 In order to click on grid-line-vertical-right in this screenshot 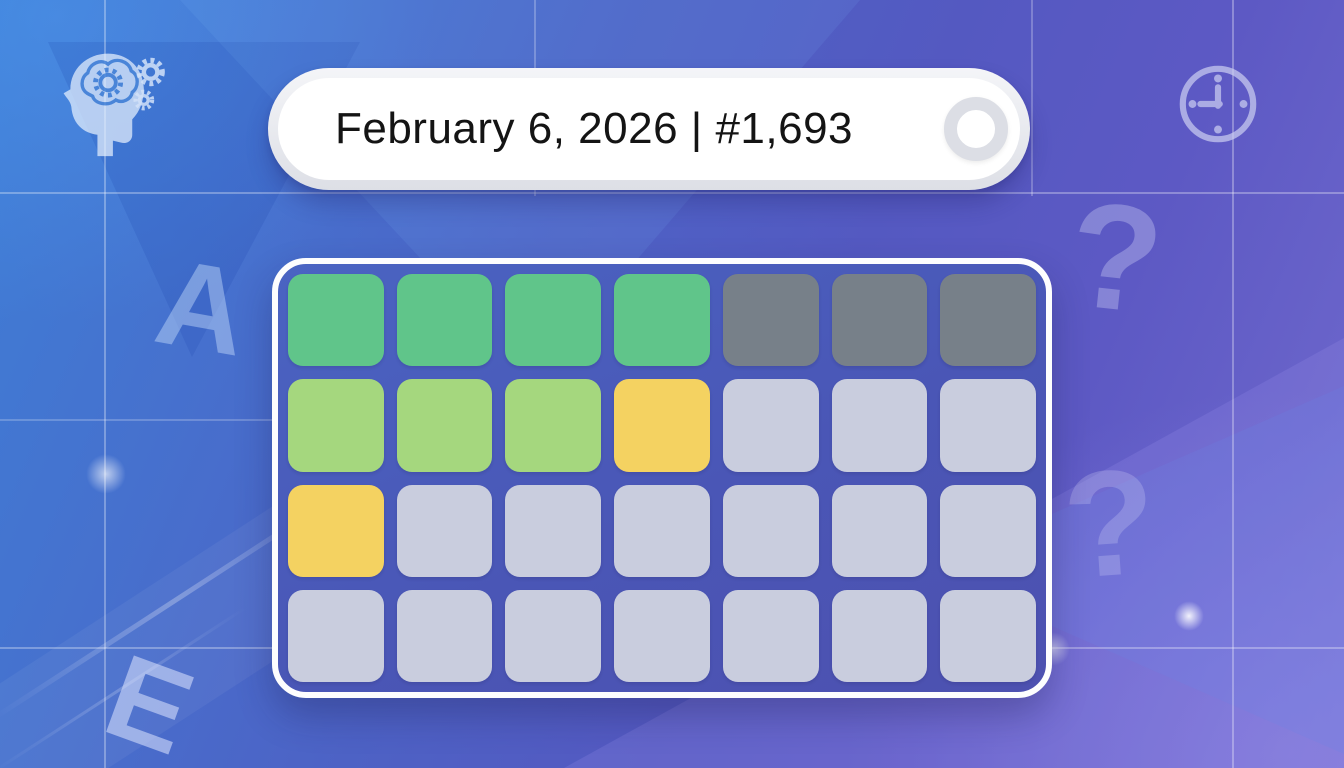, I will do `click(1032, 98)`.